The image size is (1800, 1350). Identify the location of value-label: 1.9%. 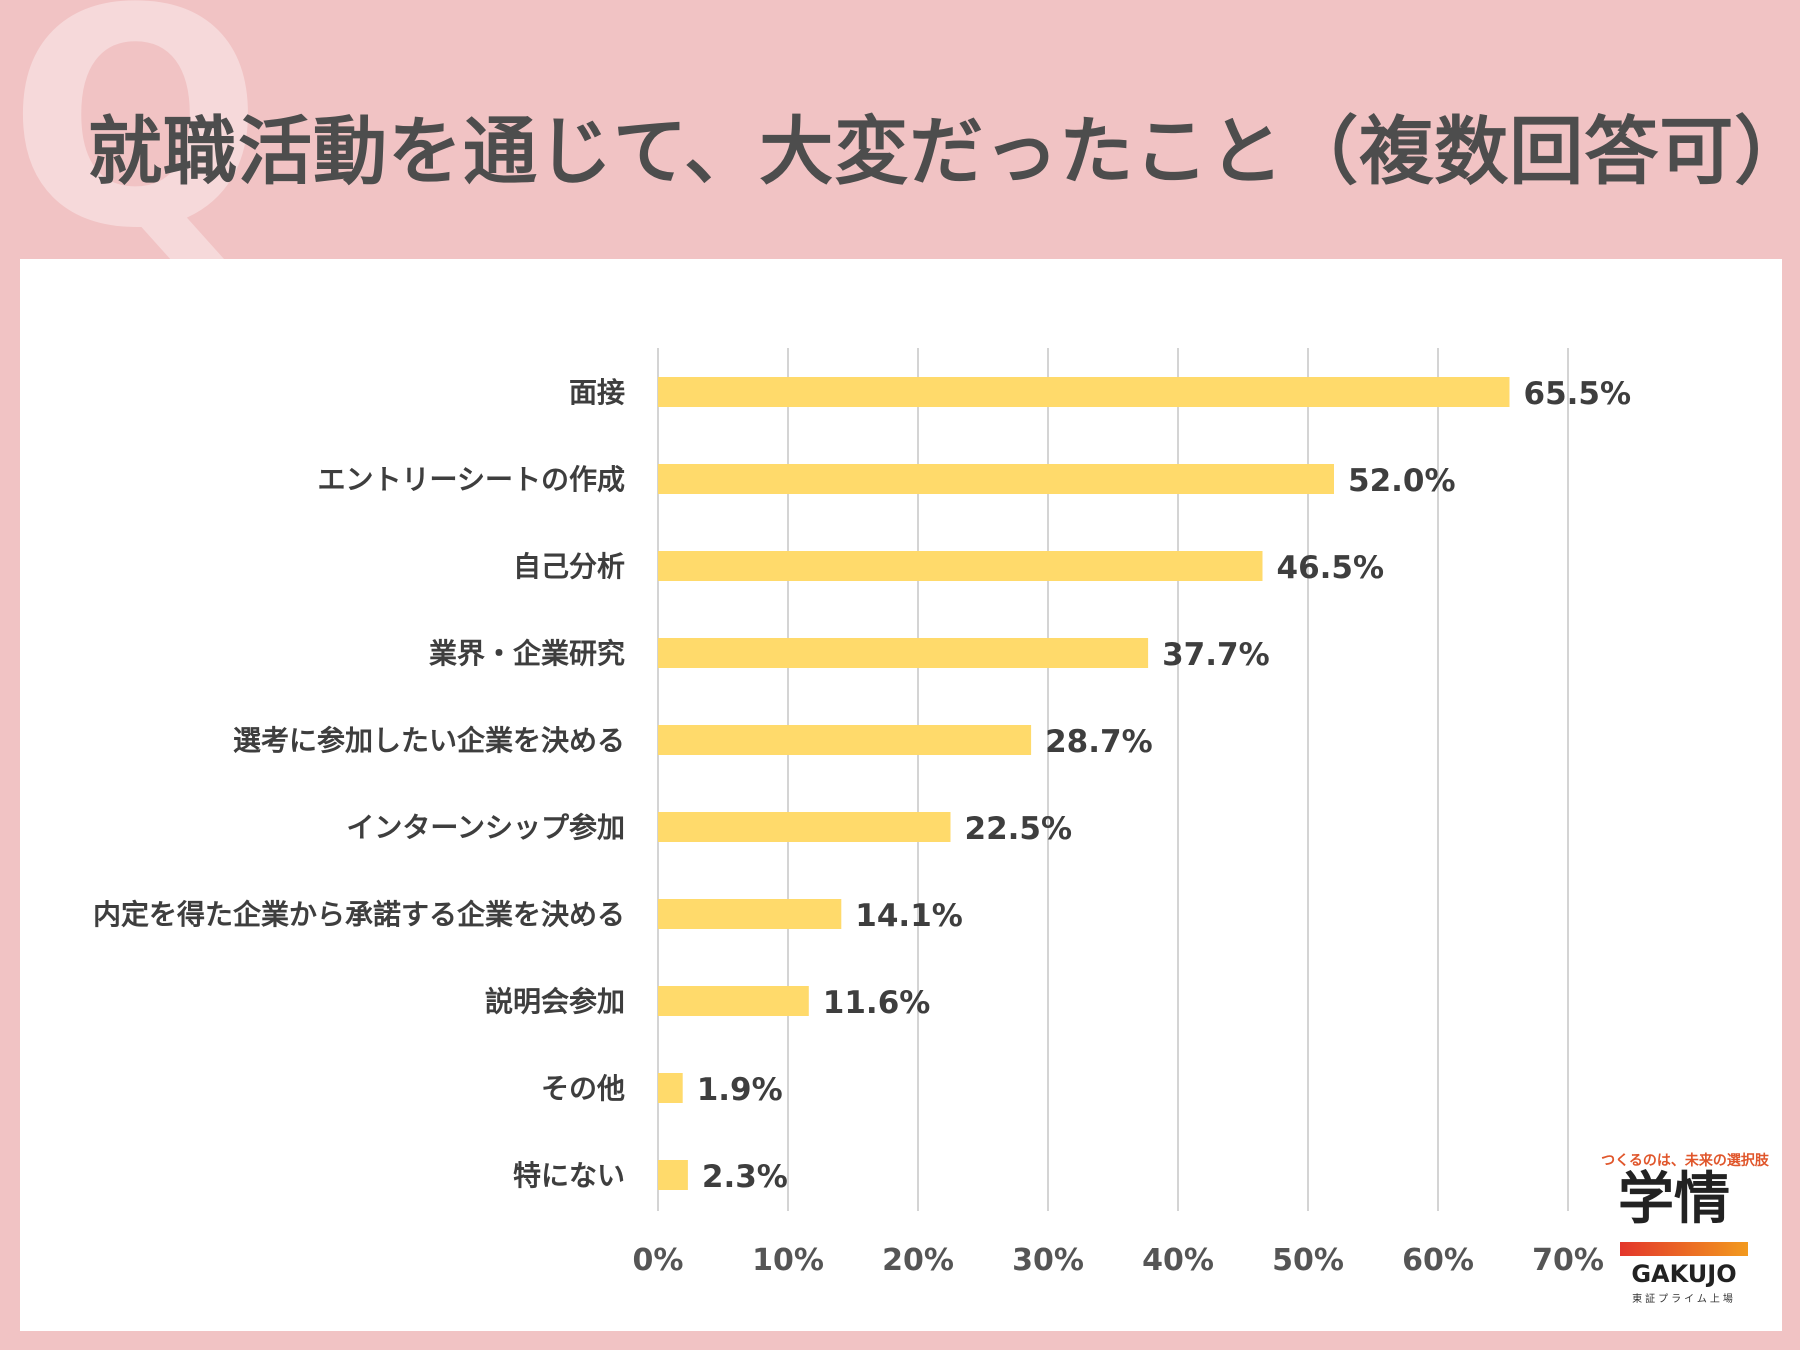
(740, 1090).